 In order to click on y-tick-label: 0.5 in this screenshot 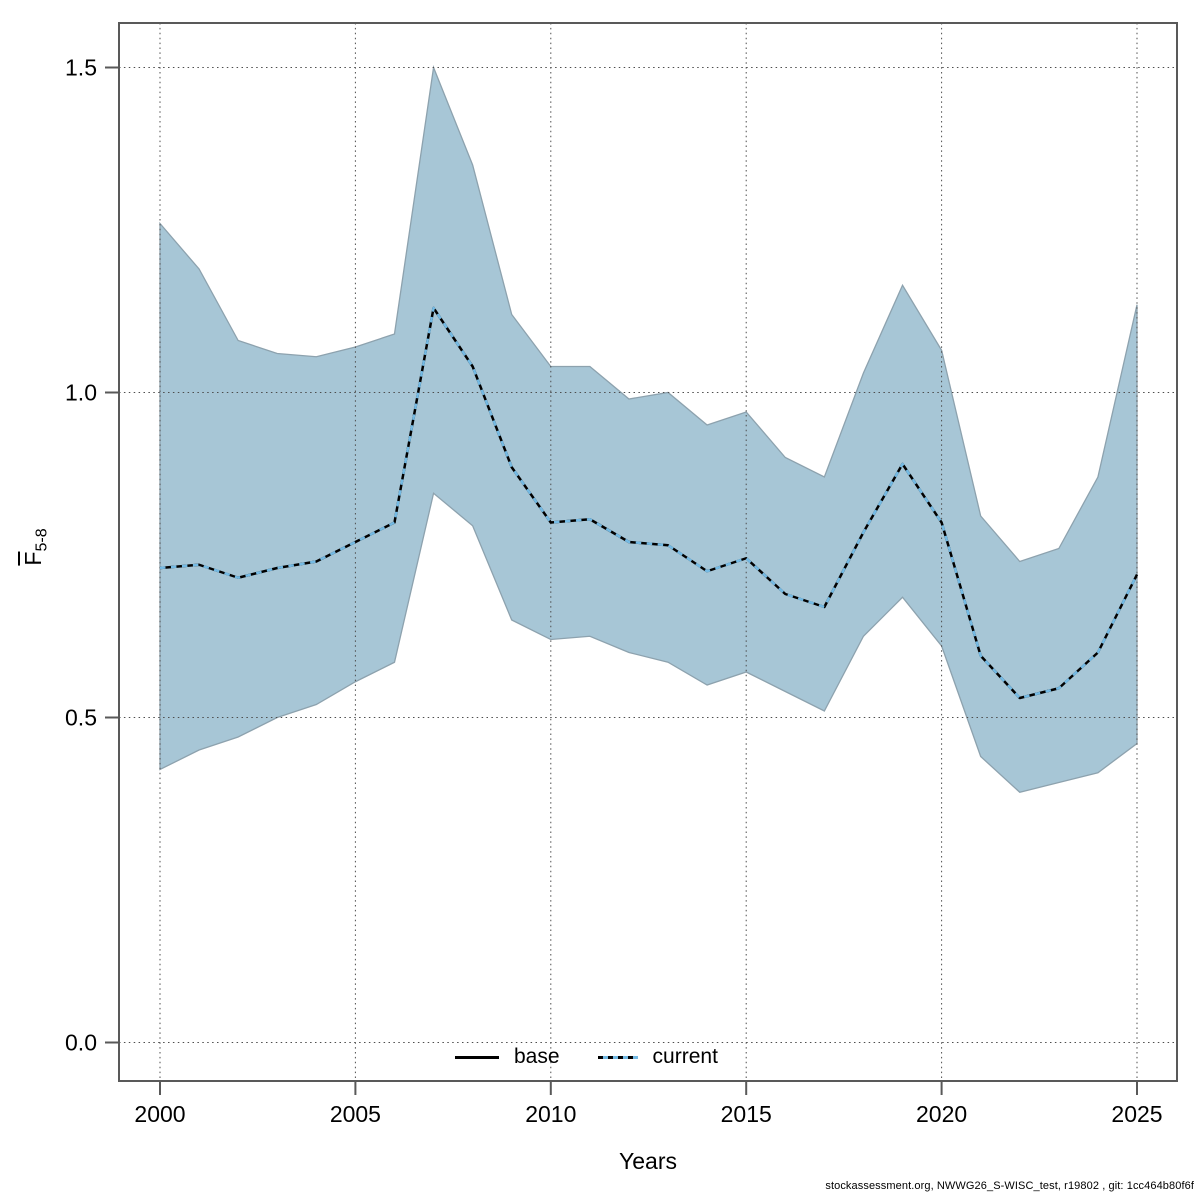, I will do `click(81, 718)`.